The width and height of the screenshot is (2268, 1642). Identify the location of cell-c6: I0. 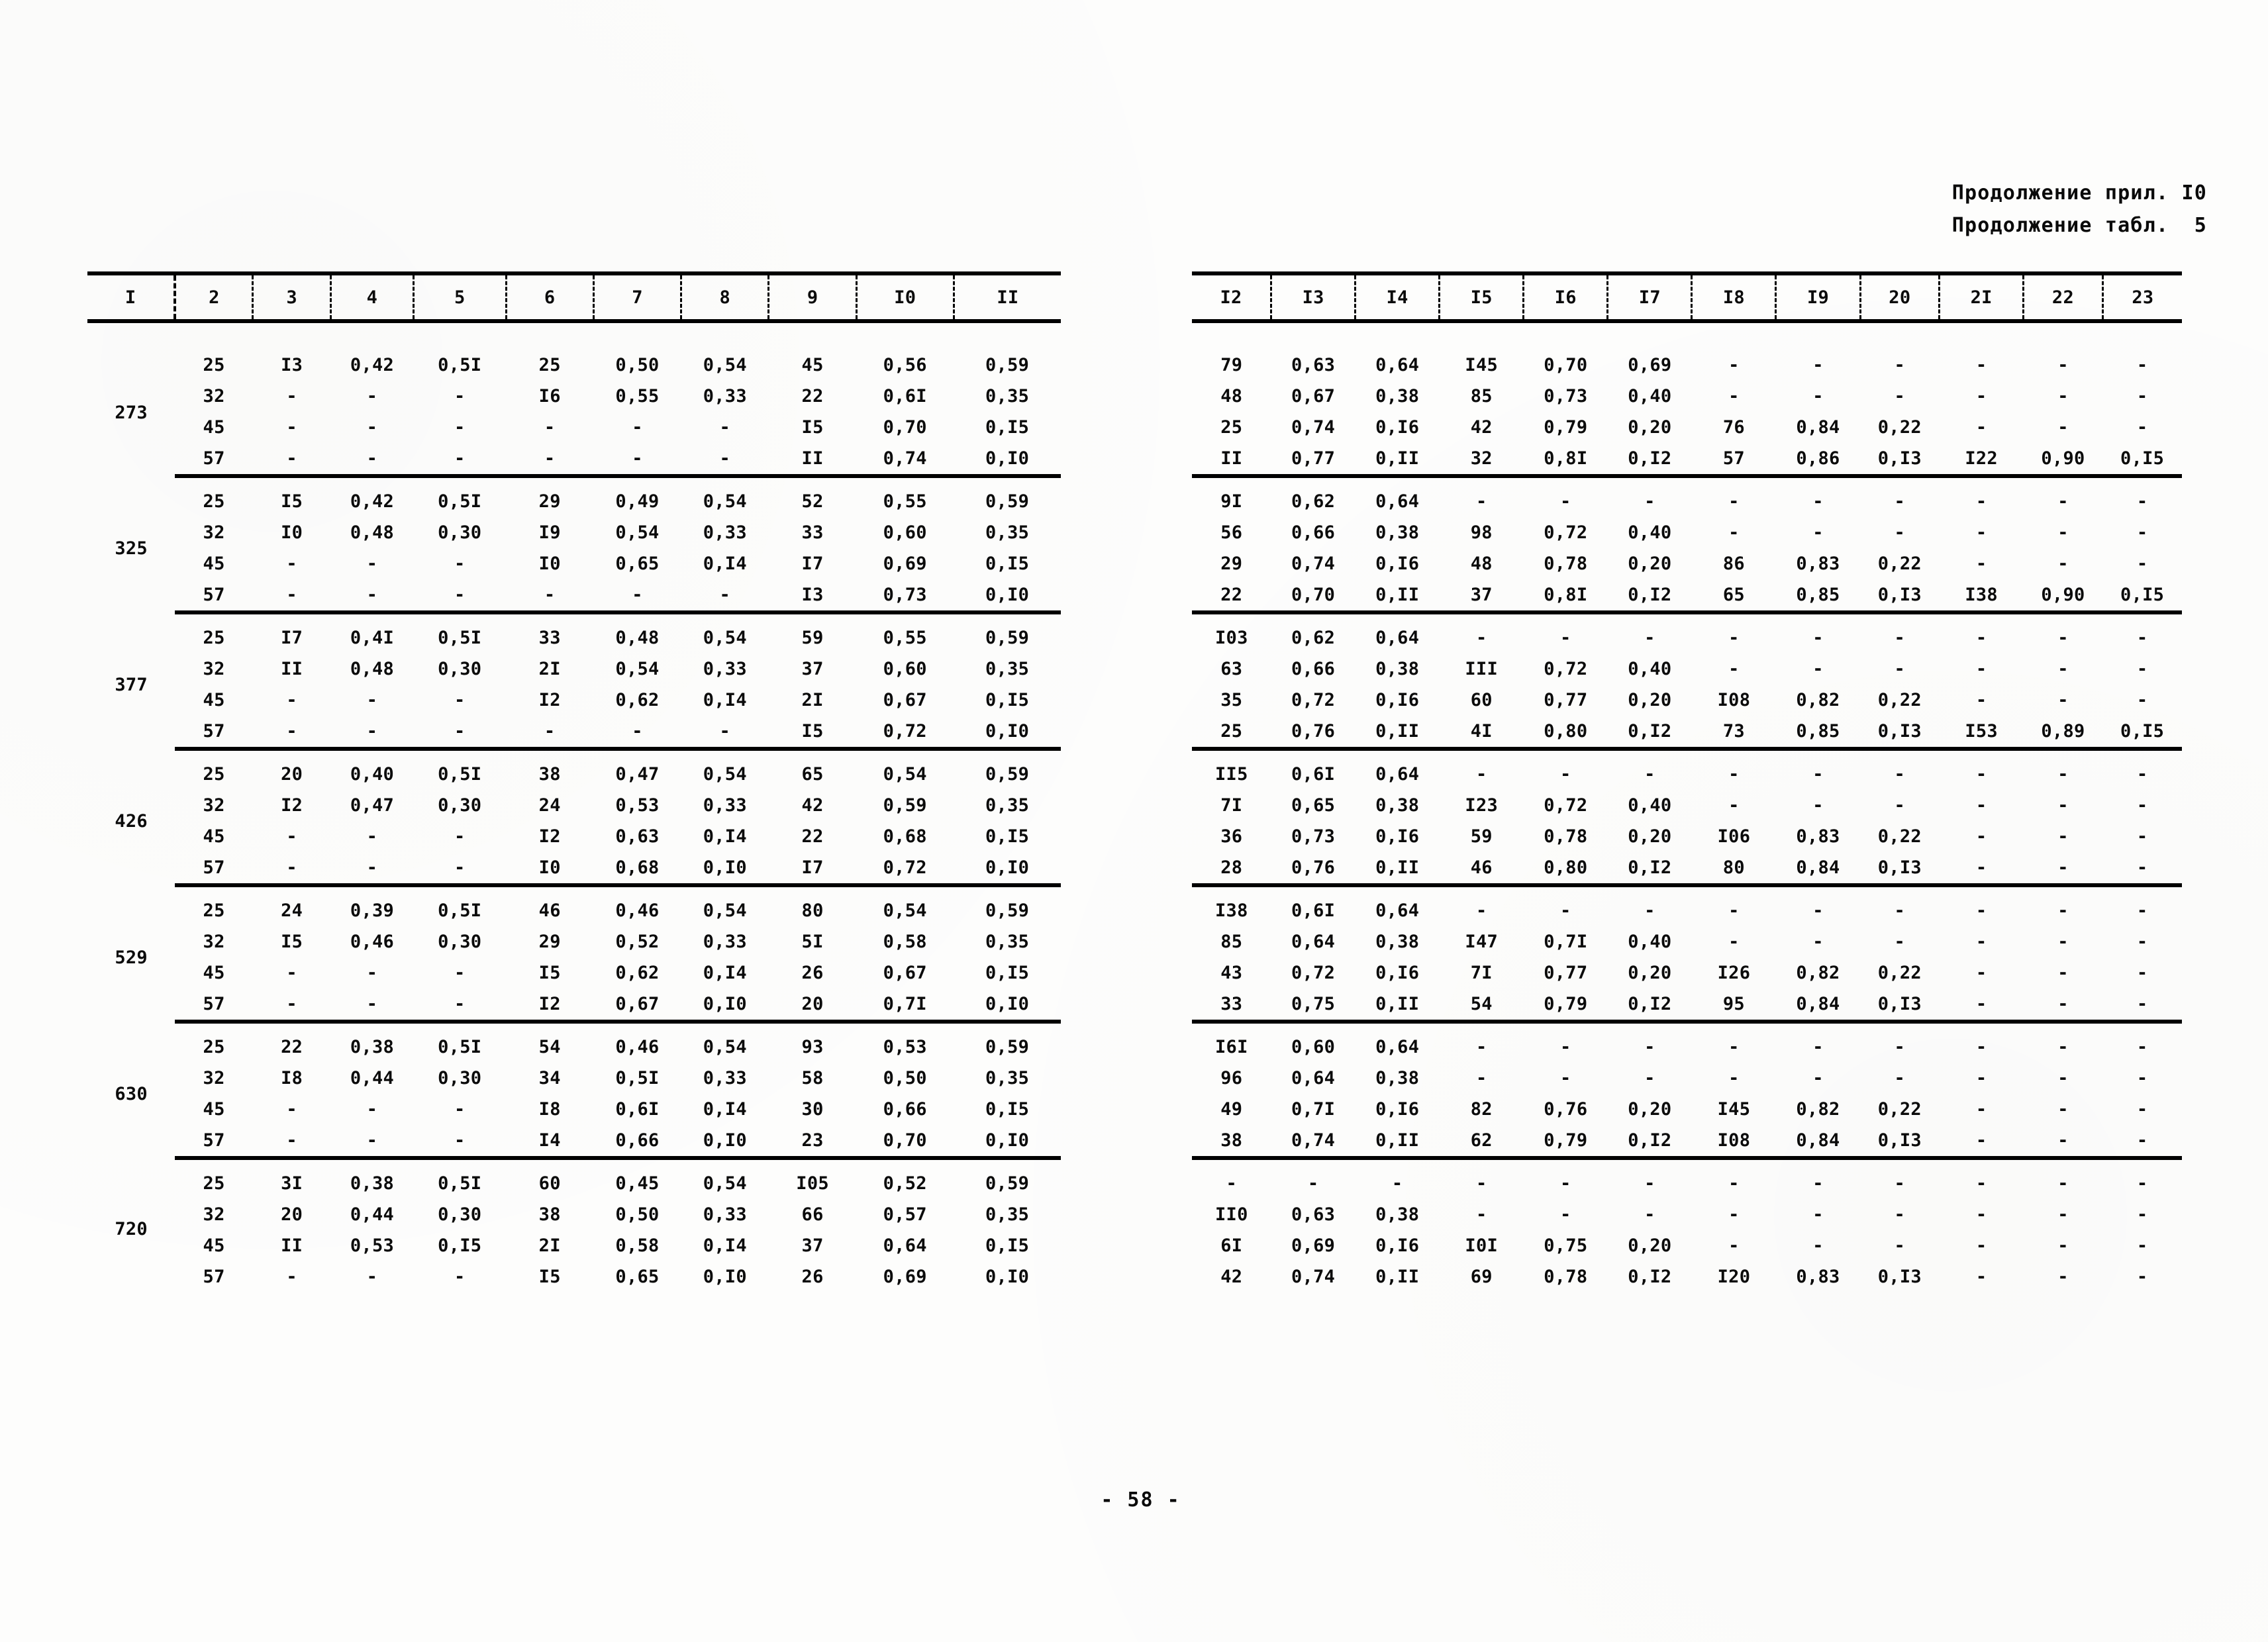
(550, 870).